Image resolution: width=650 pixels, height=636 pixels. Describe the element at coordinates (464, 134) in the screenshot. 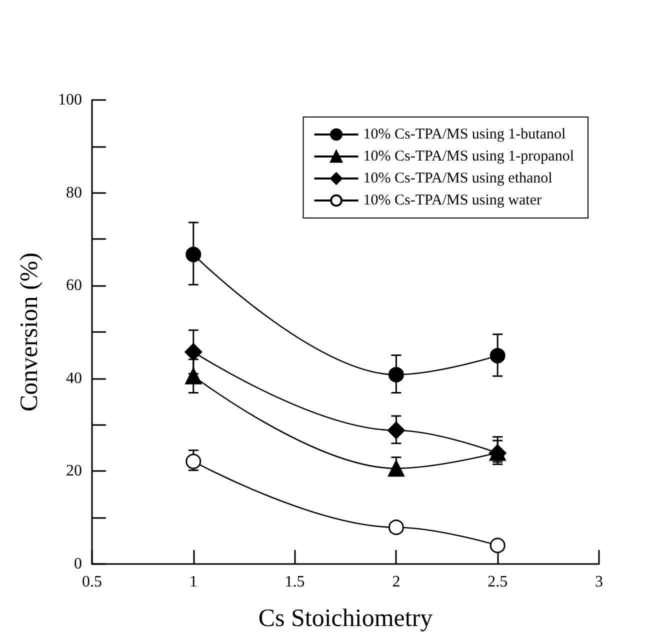

I see `legend-label: 10% Cs-TPA/MS using 1-butanol` at that location.